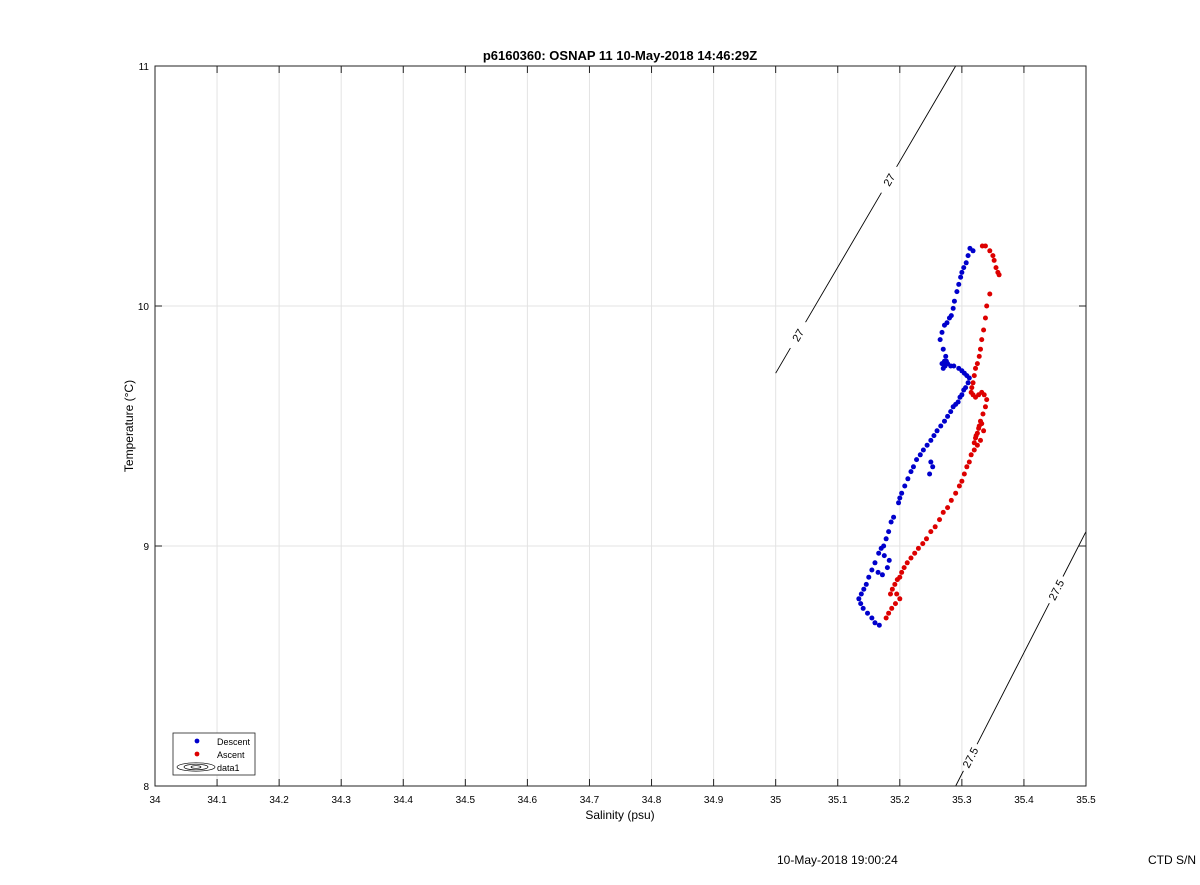 This screenshot has height=885, width=1200. What do you see at coordinates (620, 55) in the screenshot?
I see `chart-title: p6160360: OSNAP 11 10-May-2018 14:46:29Z` at bounding box center [620, 55].